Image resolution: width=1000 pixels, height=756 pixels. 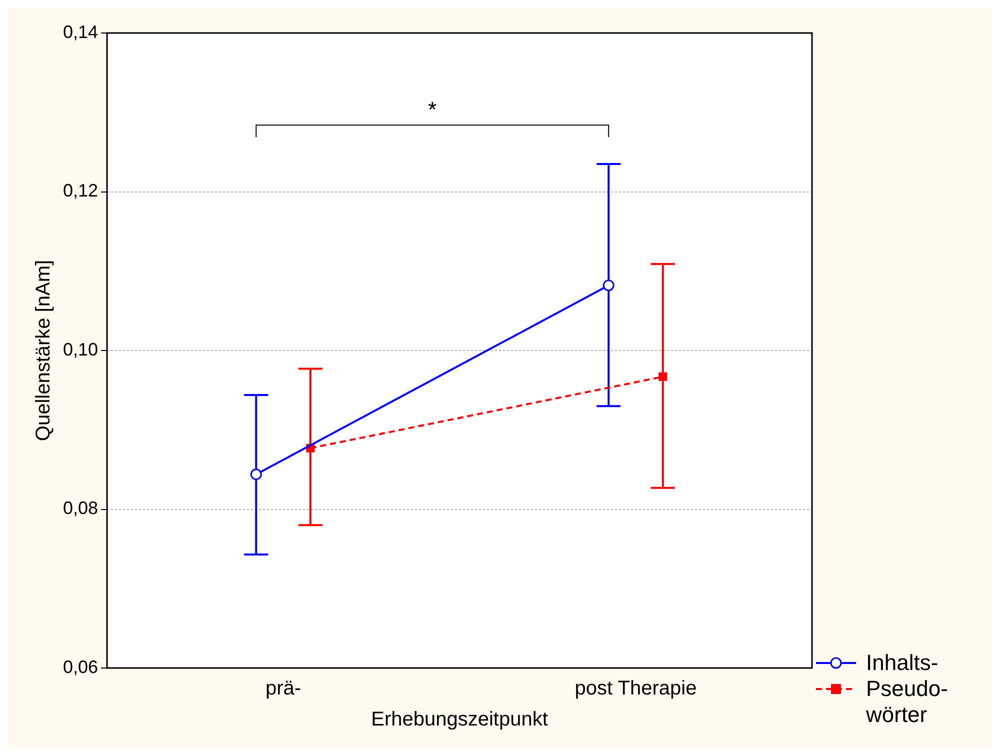 What do you see at coordinates (283, 689) in the screenshot?
I see `x-tick-label: prä-` at bounding box center [283, 689].